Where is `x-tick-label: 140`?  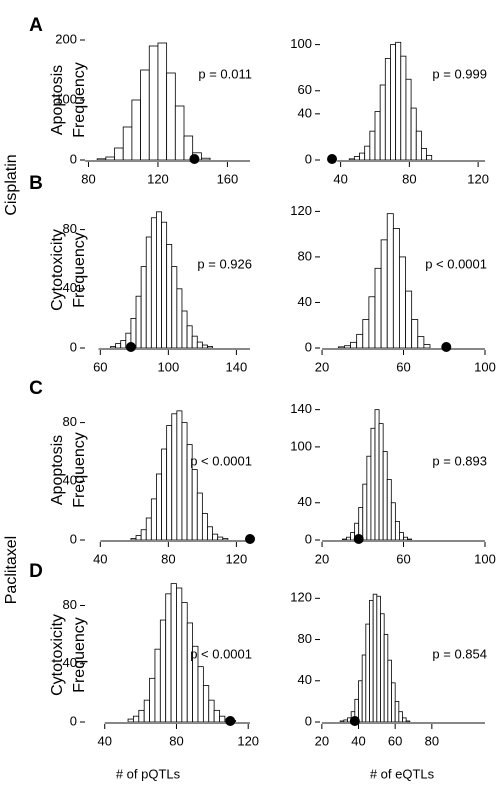
x-tick-label: 140 is located at coordinates (237, 366).